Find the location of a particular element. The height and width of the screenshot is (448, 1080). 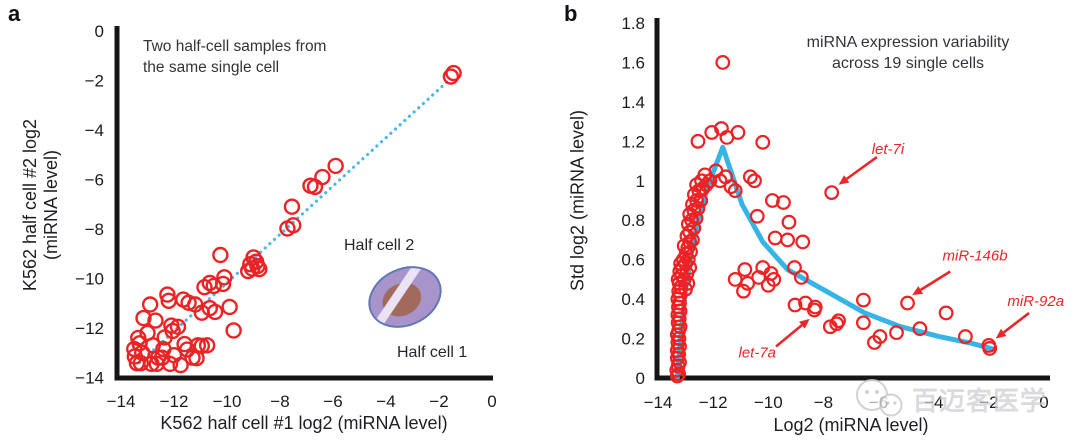

a-y-tick: 0 is located at coordinates (99, 31).